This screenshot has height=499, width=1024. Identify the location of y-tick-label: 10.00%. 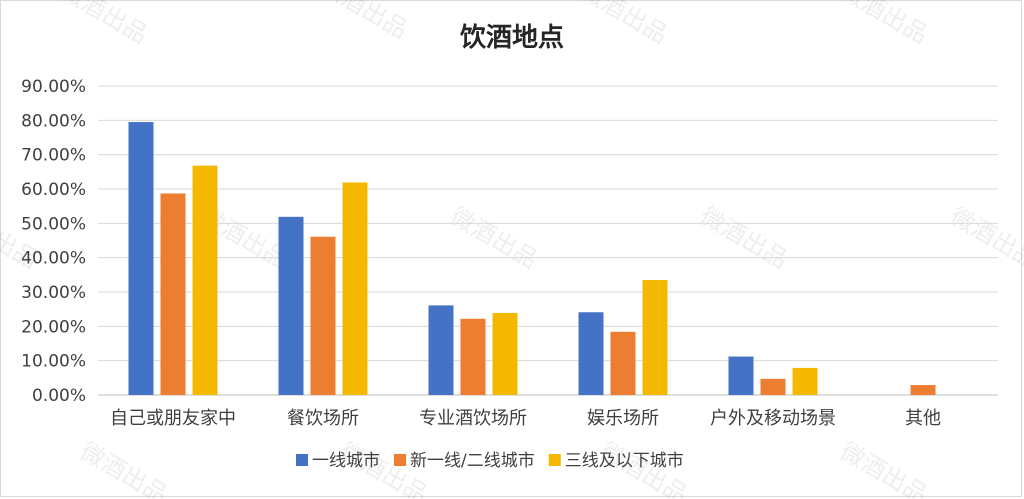
(53, 362).